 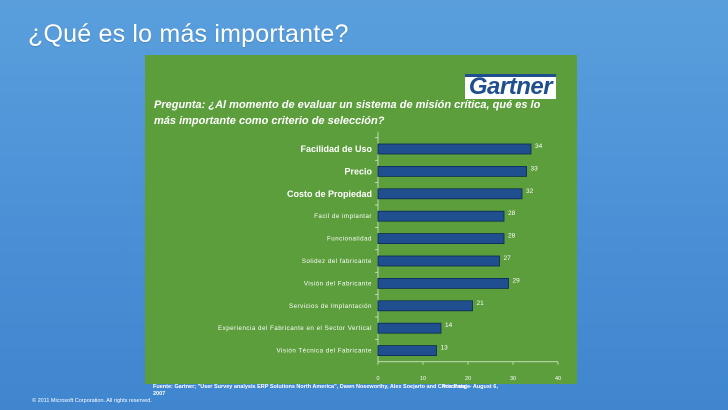 What do you see at coordinates (423, 379) in the screenshot?
I see `x-tick-label: 10` at bounding box center [423, 379].